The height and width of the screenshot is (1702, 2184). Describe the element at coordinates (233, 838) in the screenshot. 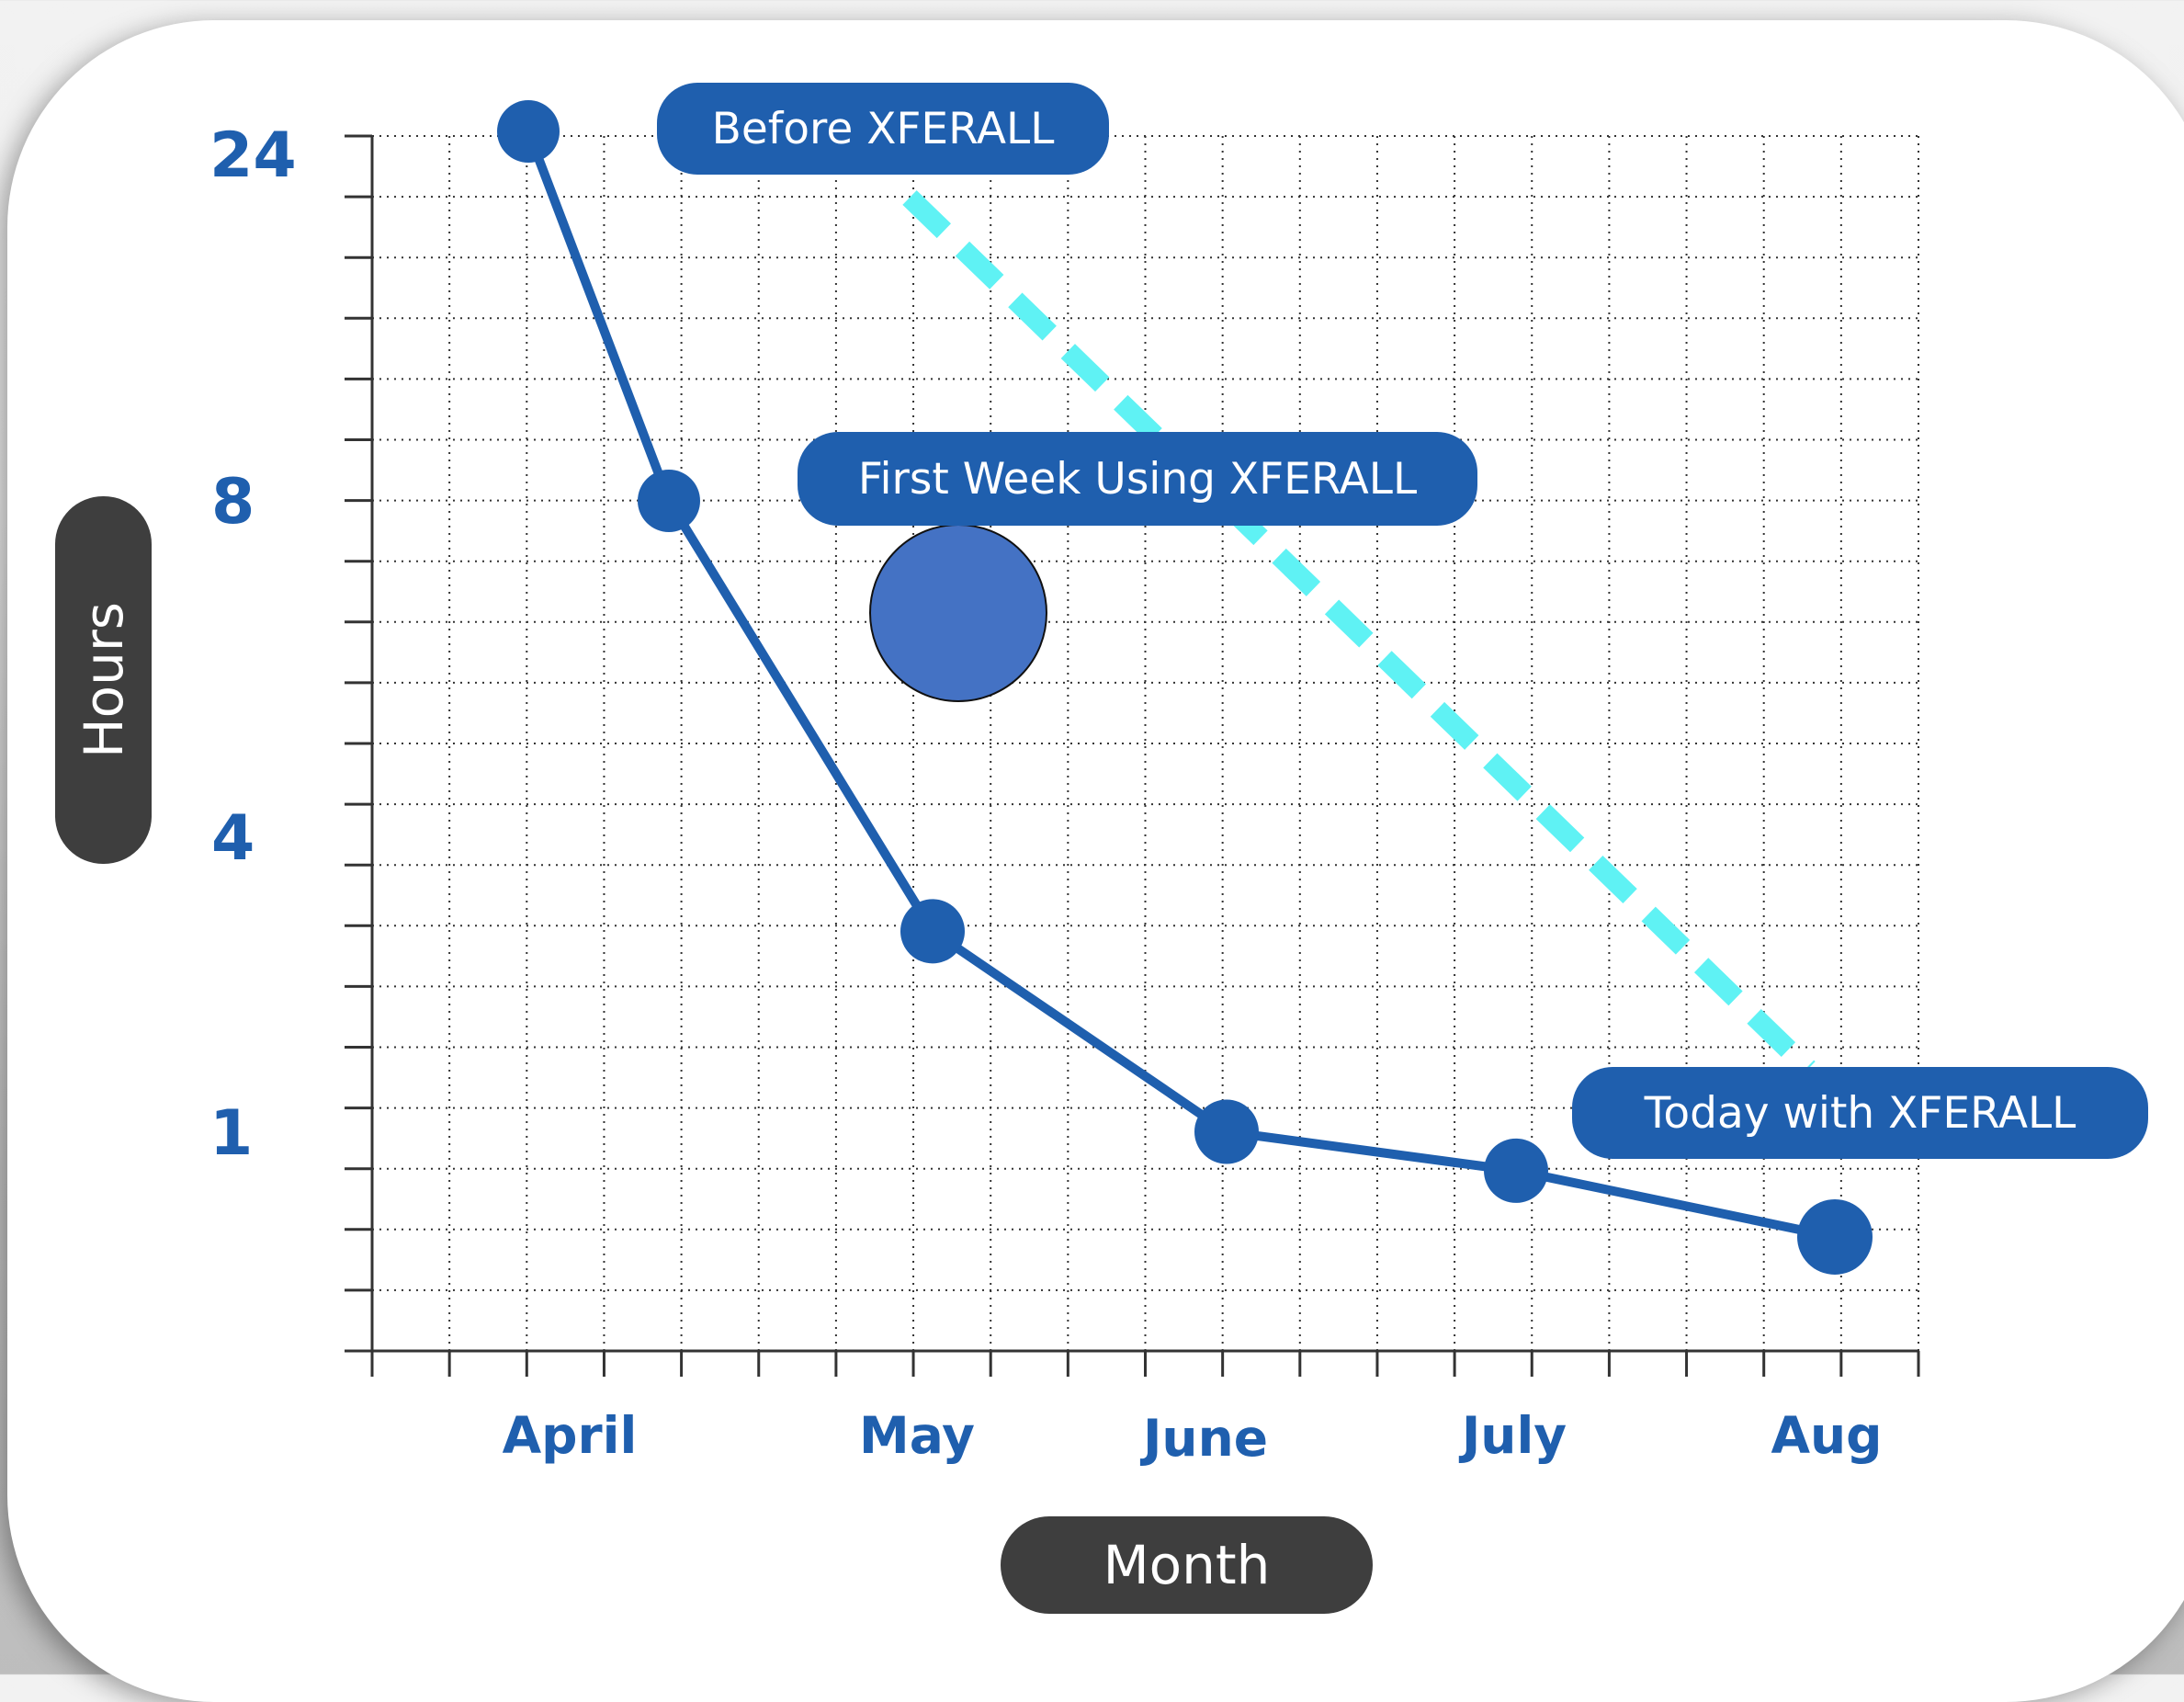

I see `y-tick-label: 4` at that location.